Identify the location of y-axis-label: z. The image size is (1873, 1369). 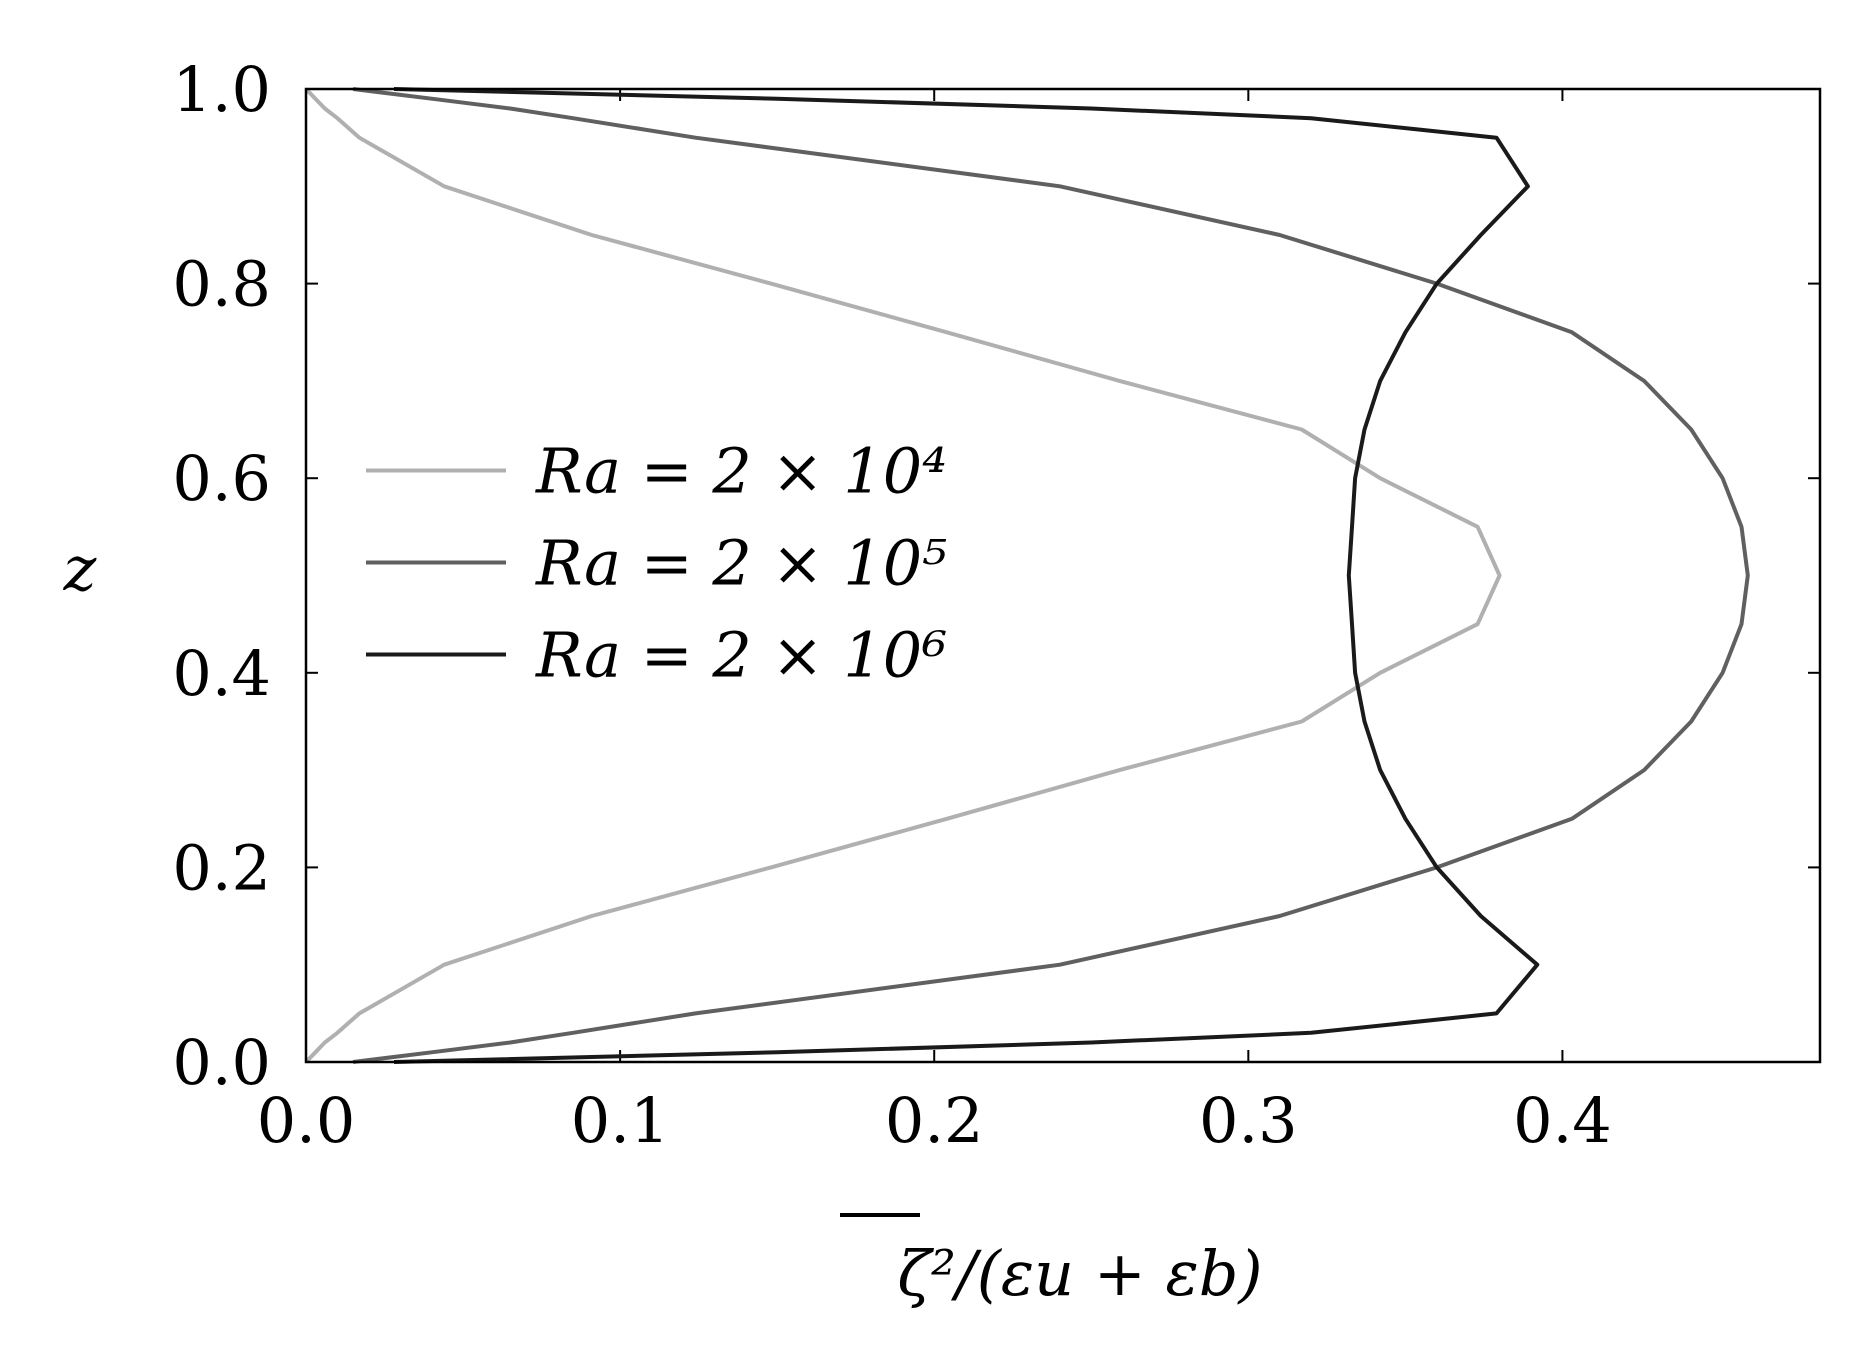
(80, 568).